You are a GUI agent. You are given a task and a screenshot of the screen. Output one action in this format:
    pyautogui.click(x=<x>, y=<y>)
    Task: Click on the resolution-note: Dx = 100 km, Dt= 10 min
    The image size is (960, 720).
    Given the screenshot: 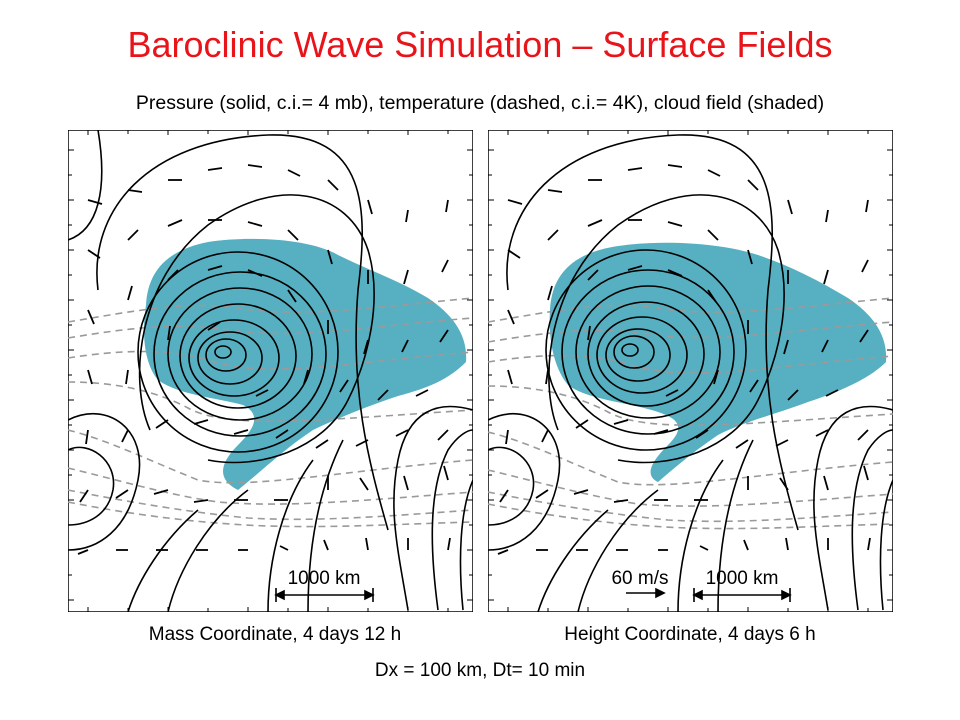 What is the action you would take?
    pyautogui.click(x=480, y=670)
    